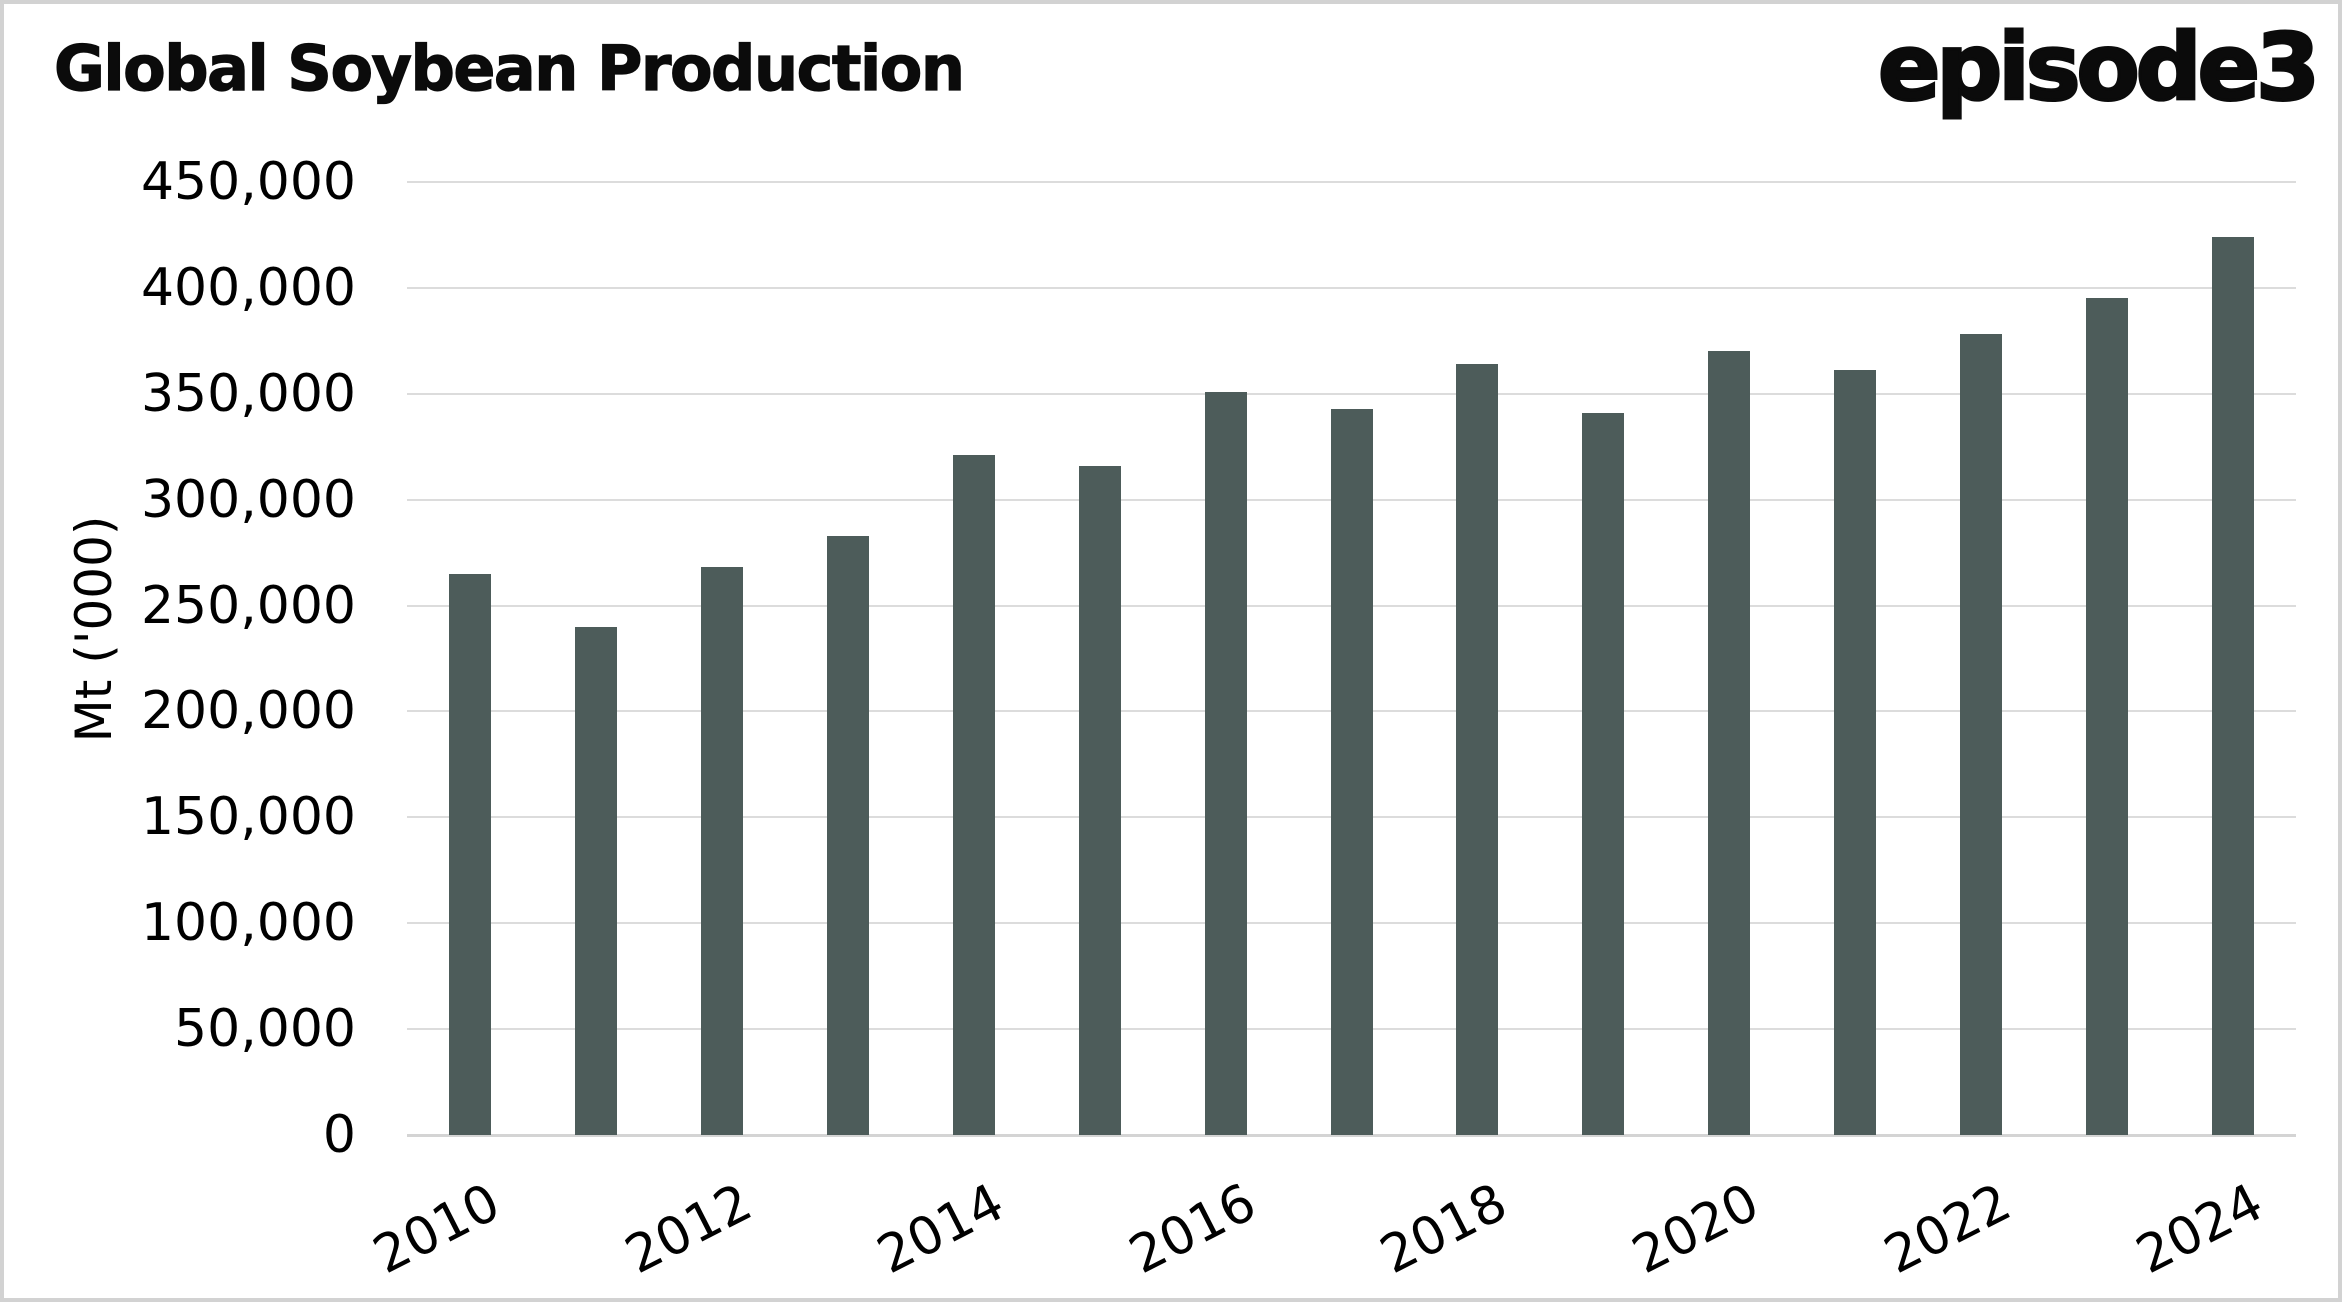 Image resolution: width=2342 pixels, height=1302 pixels. What do you see at coordinates (1225, 763) in the screenshot?
I see `bar-2016` at bounding box center [1225, 763].